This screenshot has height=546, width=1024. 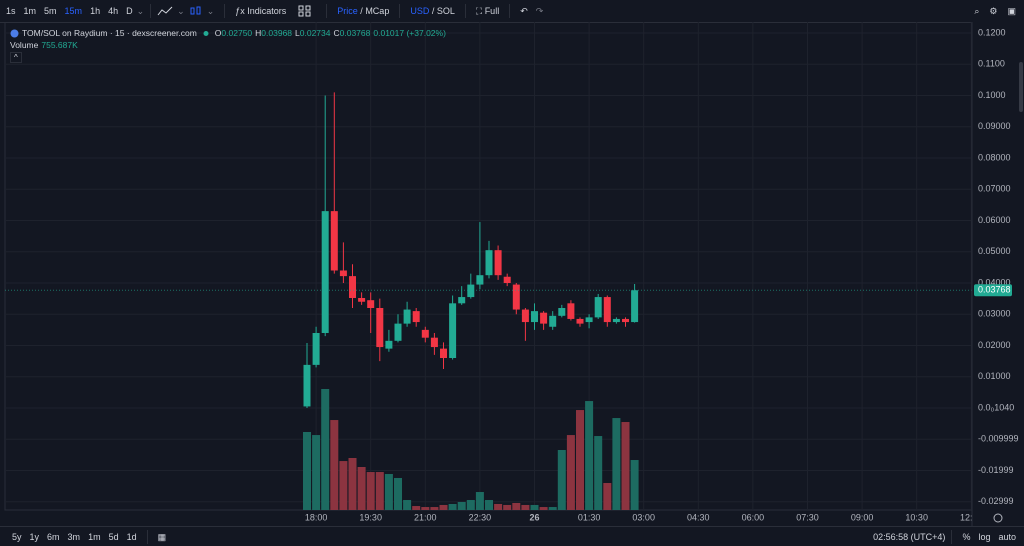 What do you see at coordinates (74, 537) in the screenshot?
I see `range-button: 3m` at bounding box center [74, 537].